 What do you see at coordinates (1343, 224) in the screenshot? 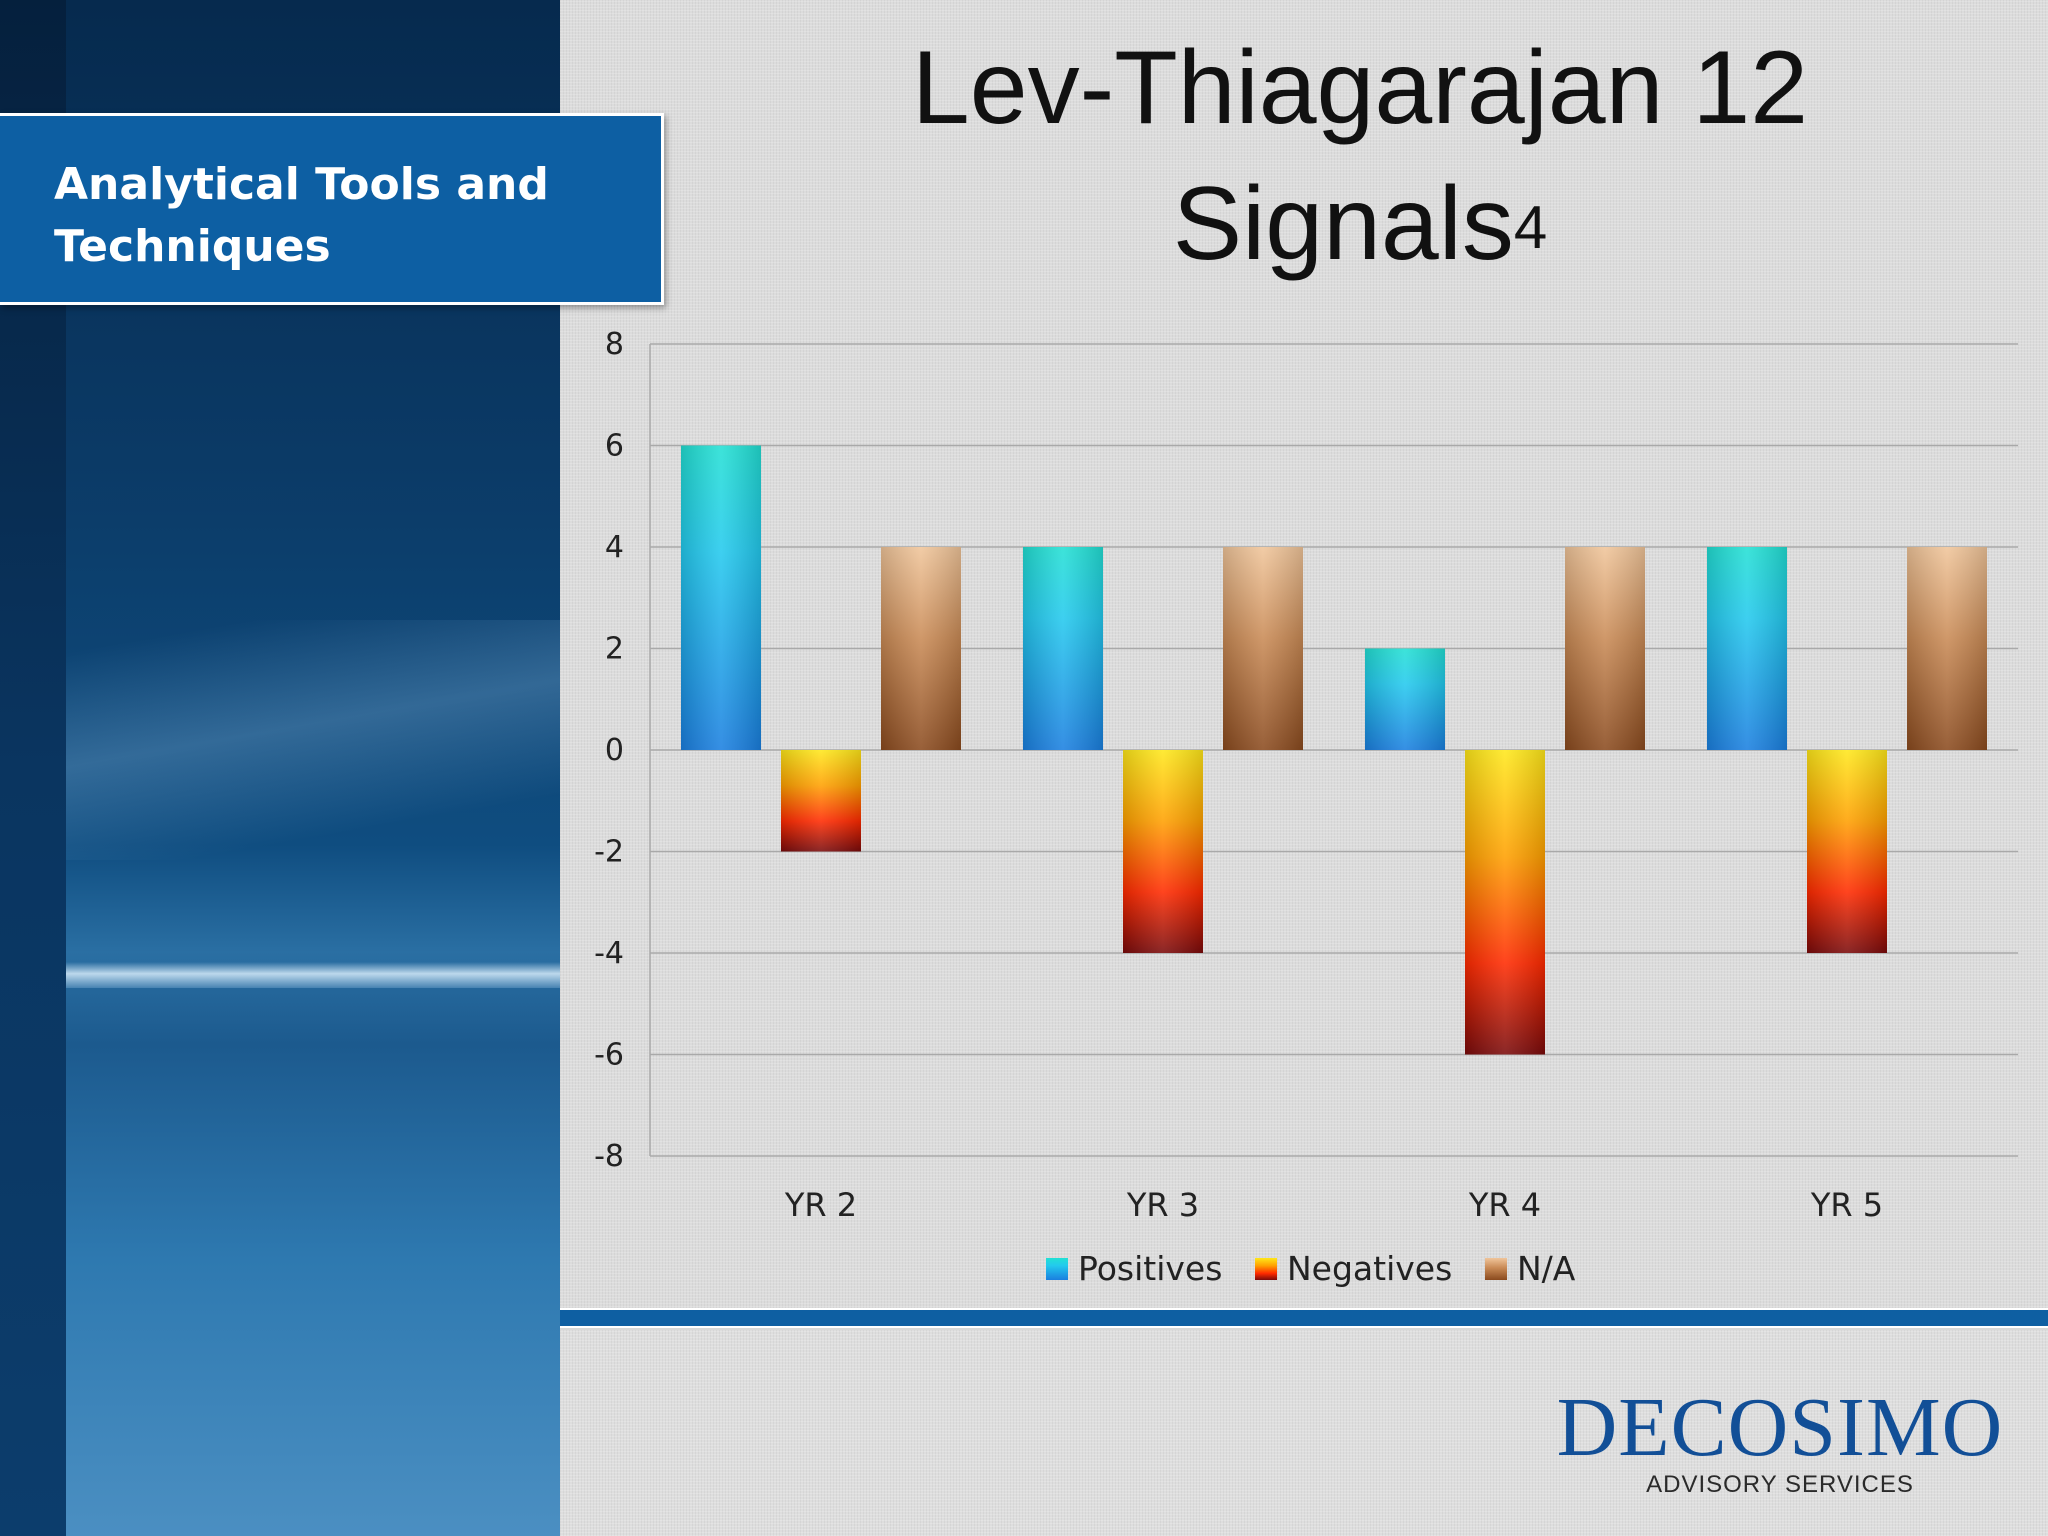
I see `slide-title-line2: Signals` at bounding box center [1343, 224].